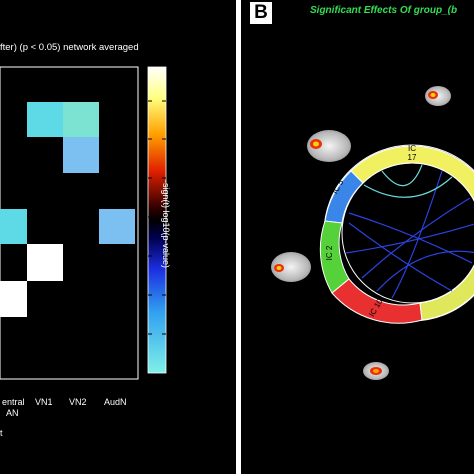  What do you see at coordinates (69, 47) in the screenshot?
I see `heatmap-title: fter) (p < 0.05) network averaged` at bounding box center [69, 47].